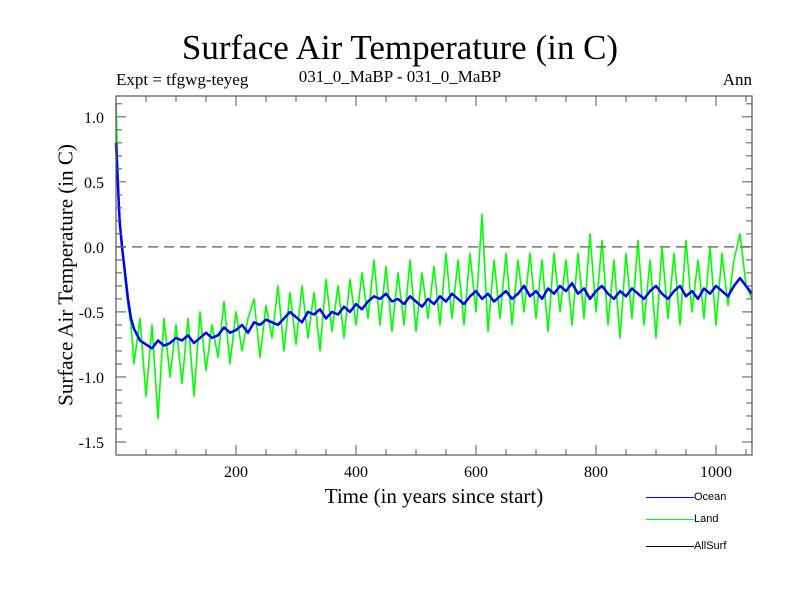  Describe the element at coordinates (596, 472) in the screenshot. I see `x-tick-label: 800` at that location.